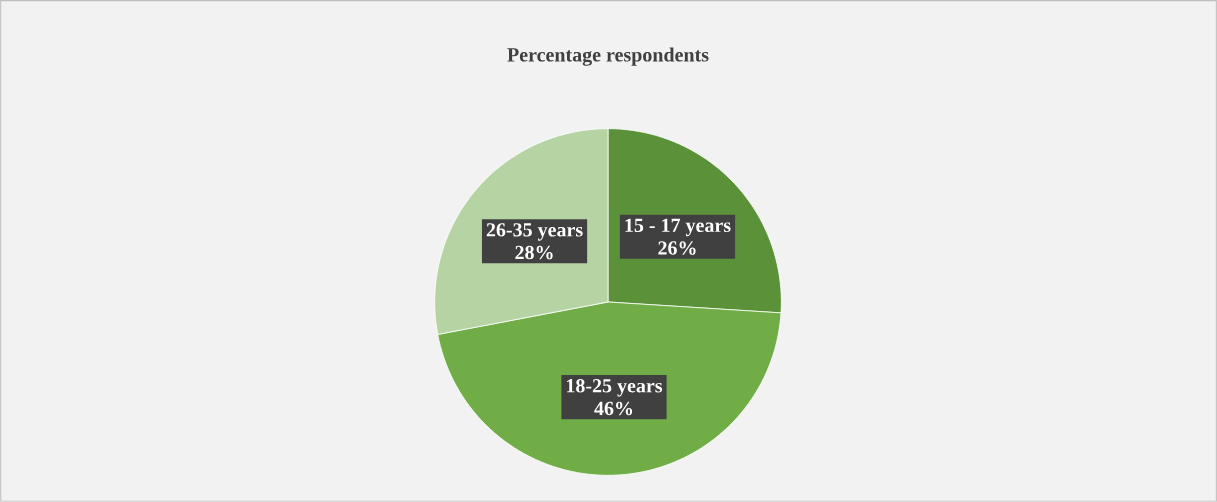 This screenshot has width=1217, height=502. Describe the element at coordinates (678, 227) in the screenshot. I see `slice-label: 15 - 17 years` at that location.